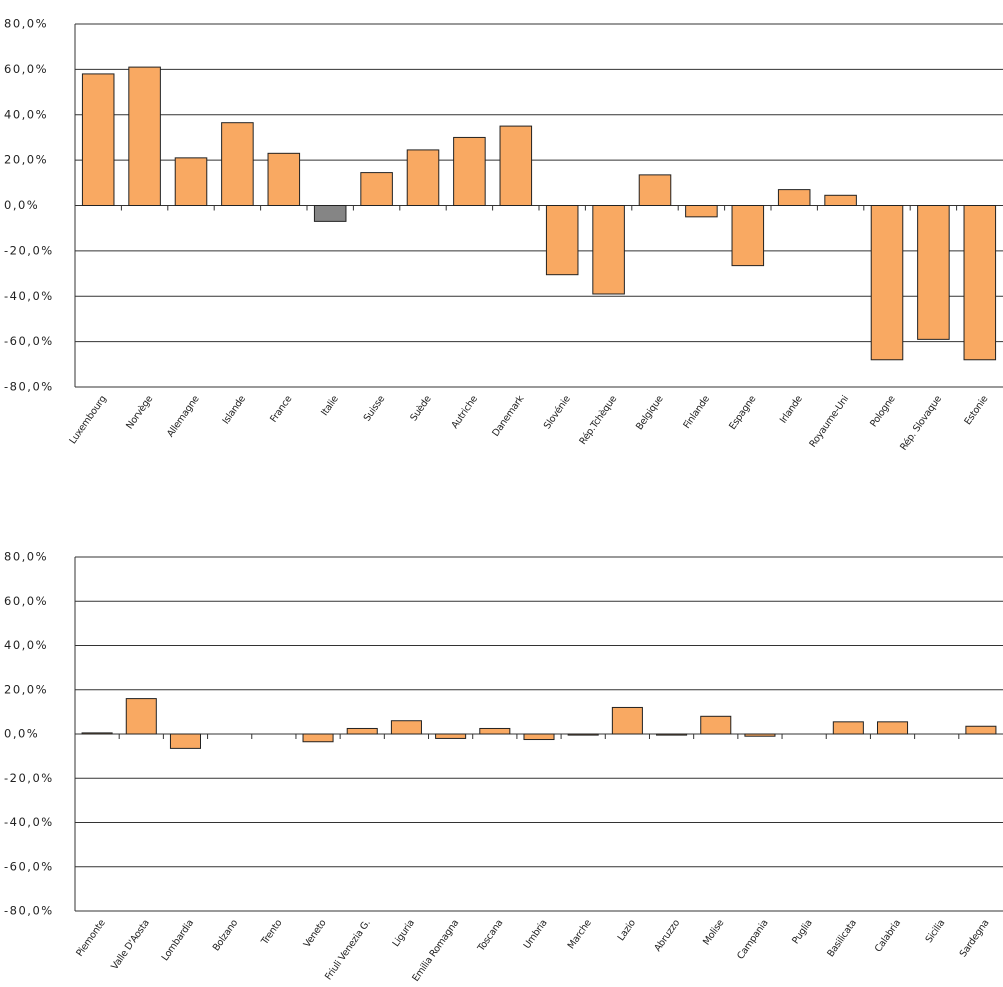 This screenshot has width=1003, height=987. Describe the element at coordinates (557, 412) in the screenshot. I see `x-tick-label: Slovénie` at that location.